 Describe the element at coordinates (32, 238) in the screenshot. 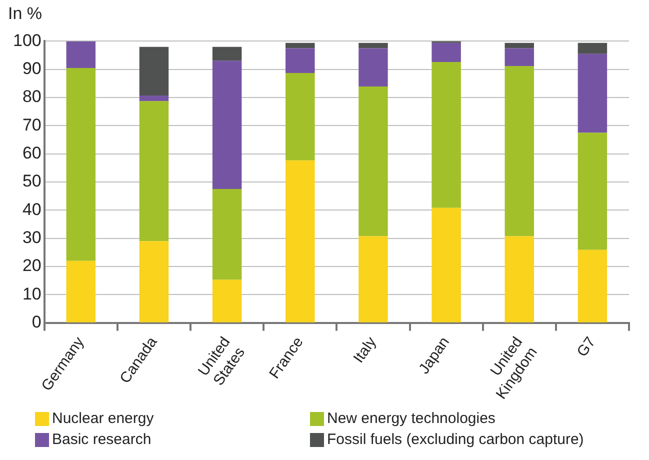

I see `y-tick-label: 30` at that location.